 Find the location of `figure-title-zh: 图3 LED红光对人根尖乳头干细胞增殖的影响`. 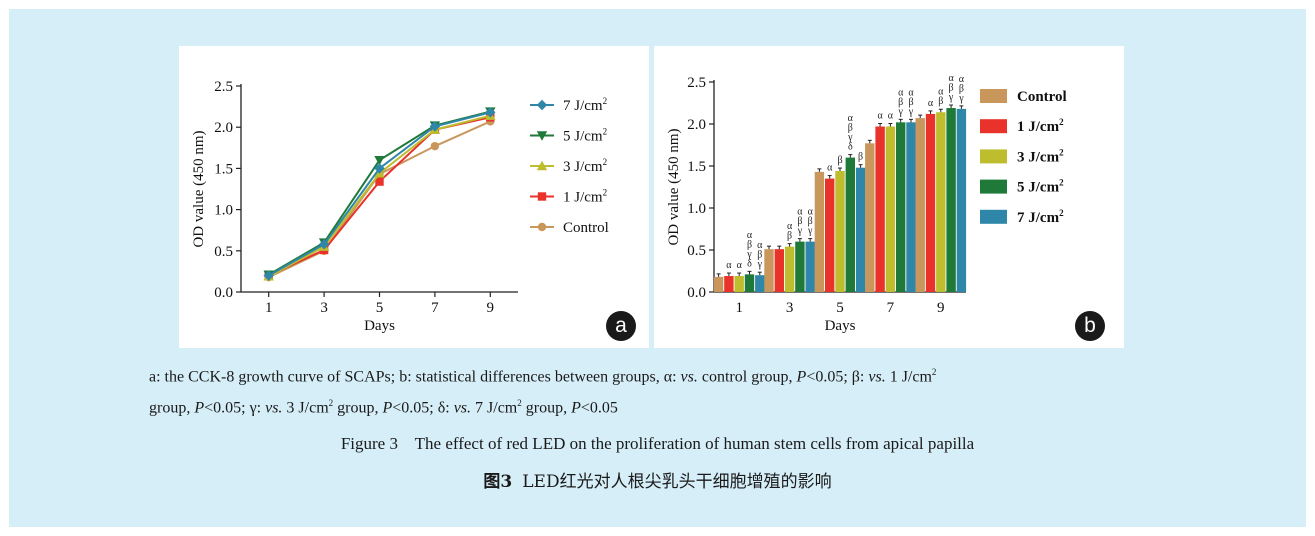

figure-title-zh: 图3 LED红光对人根尖乳头干细胞增殖的影响 is located at coordinates (657, 479).